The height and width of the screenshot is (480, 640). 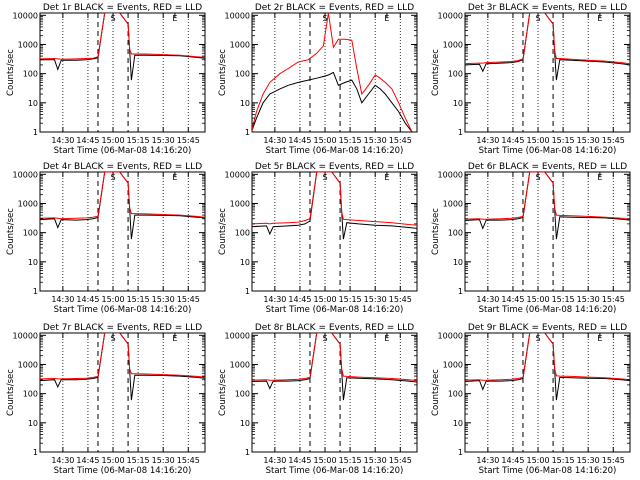 I want to click on panel-title: Det 3r BLACK = Events, RED = LLD, so click(x=547, y=8).